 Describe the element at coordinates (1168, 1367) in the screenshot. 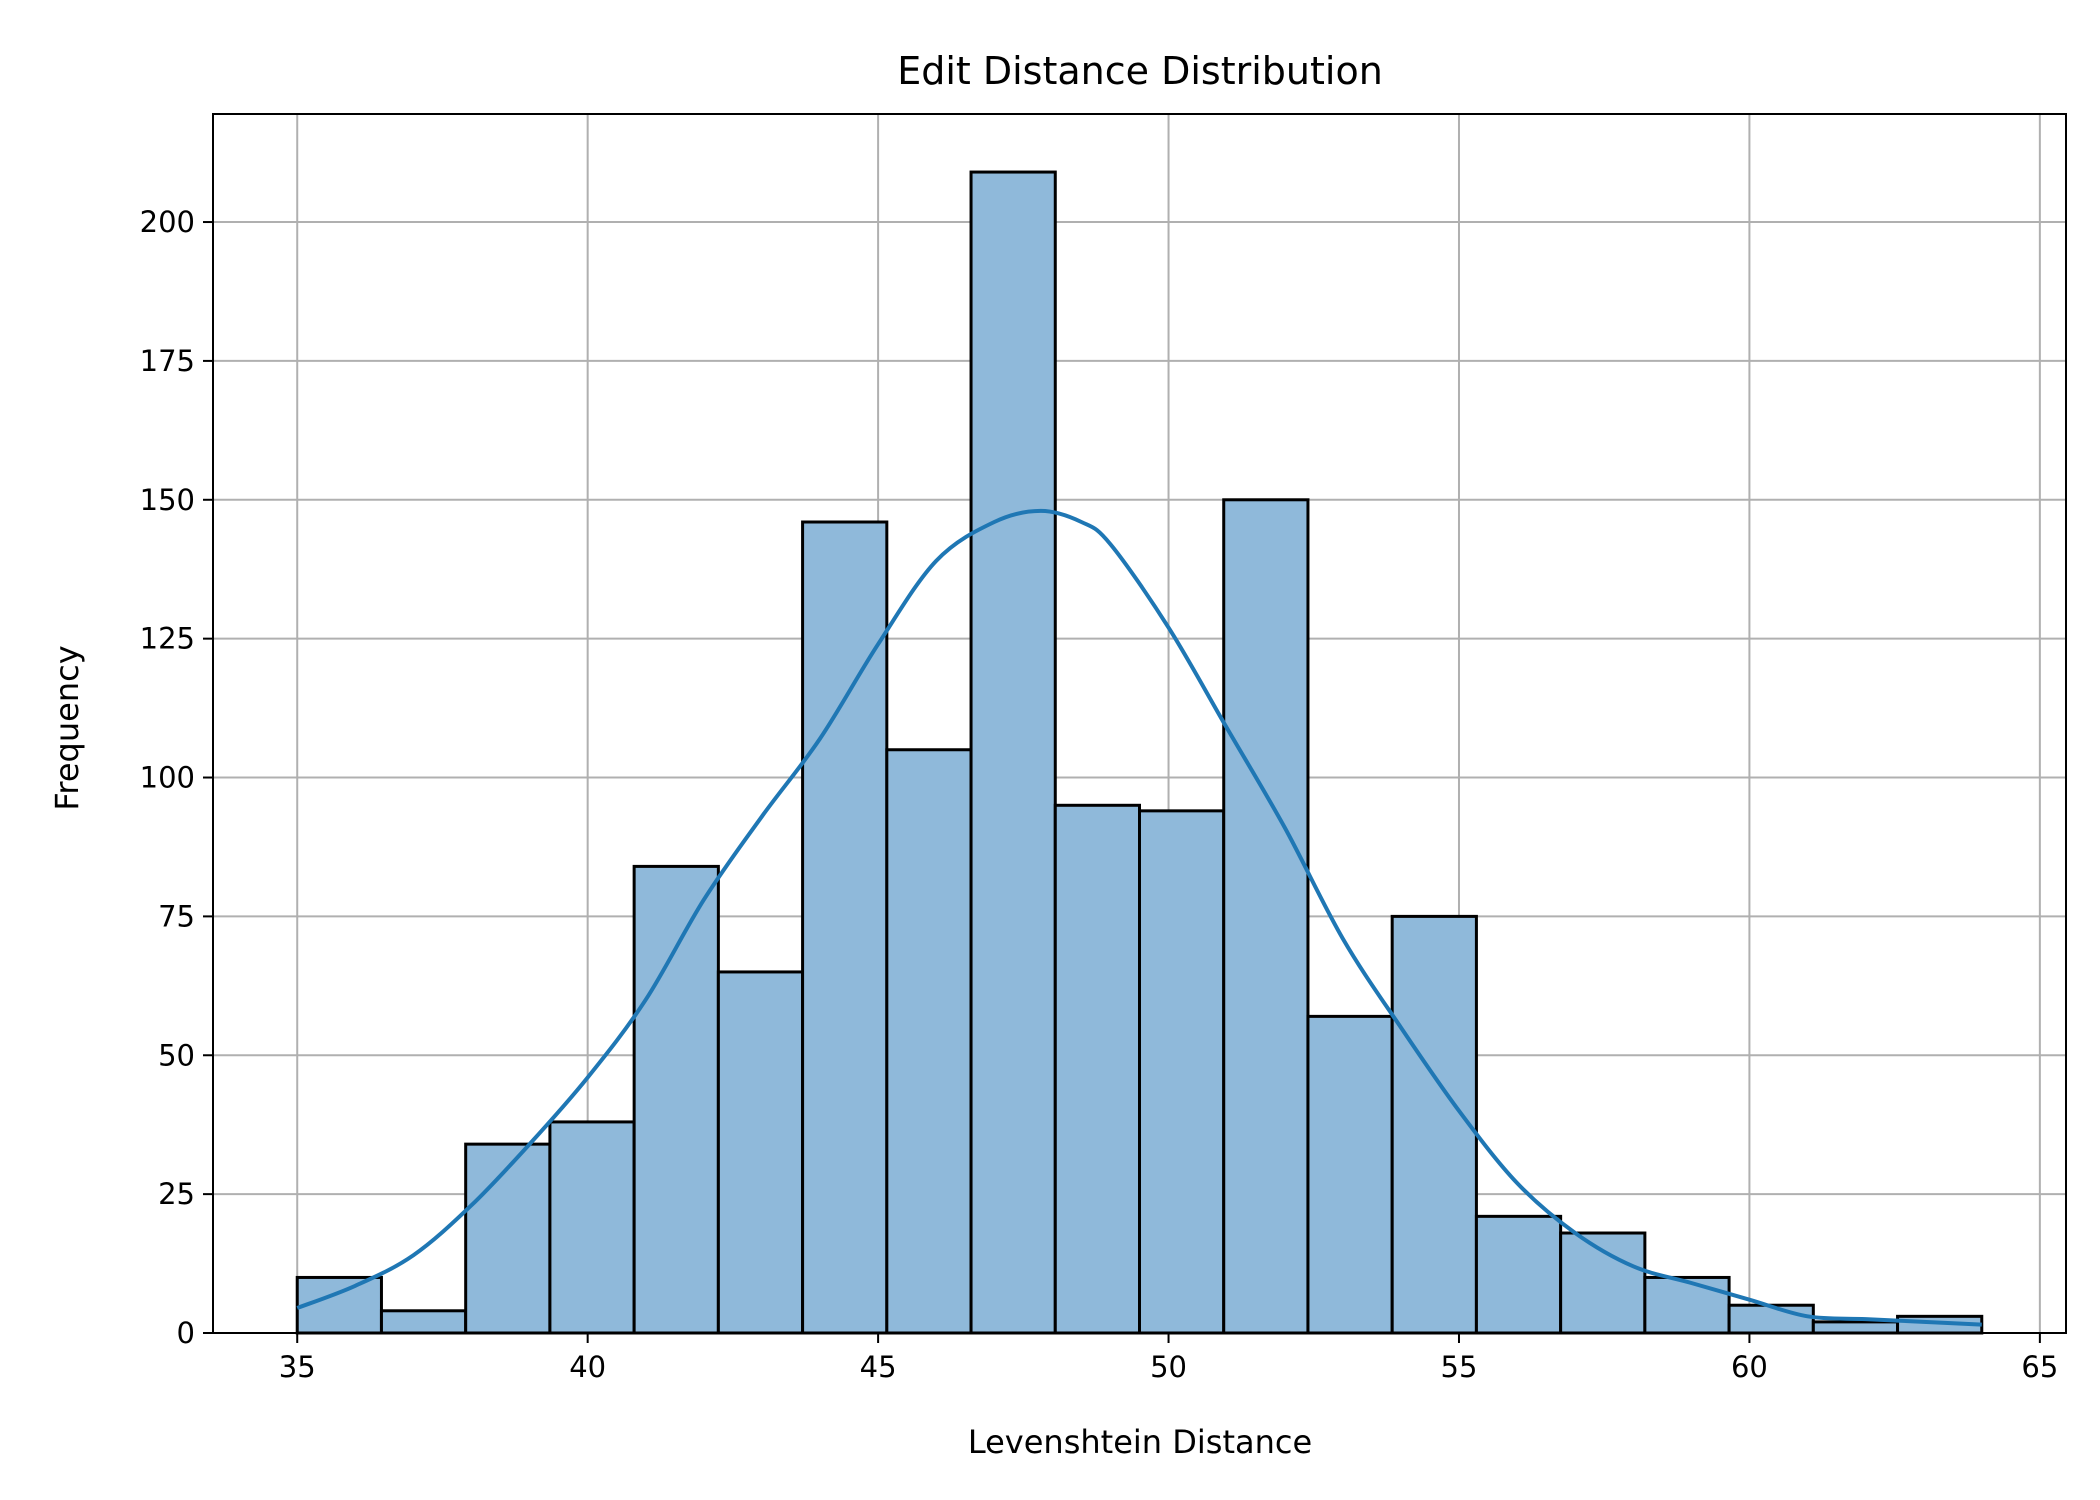

I see `x-tick-label: 50` at that location.